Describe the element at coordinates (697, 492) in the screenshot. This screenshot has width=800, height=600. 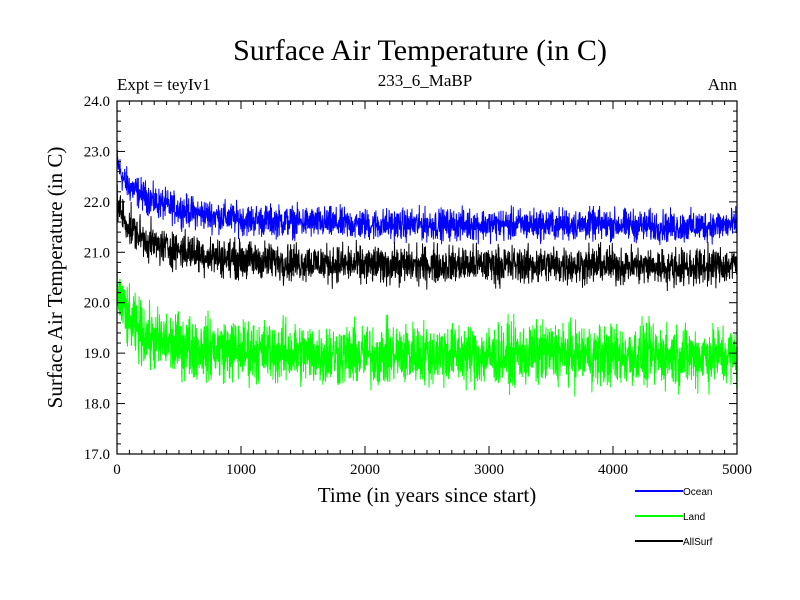
I see `legend-label-ocean: Ocean` at that location.